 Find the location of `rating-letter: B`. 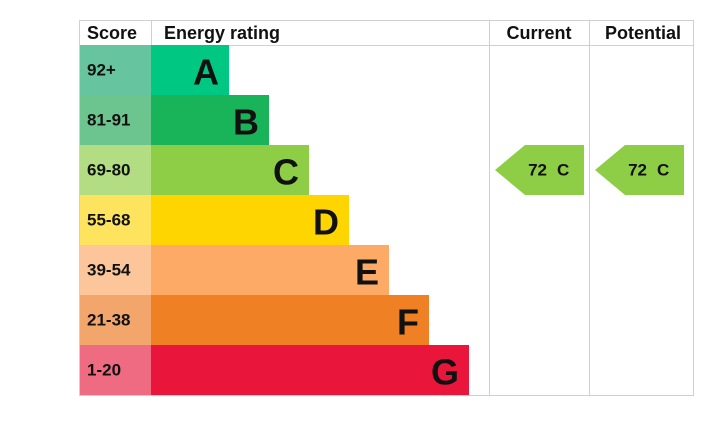

rating-letter: B is located at coordinates (246, 122).